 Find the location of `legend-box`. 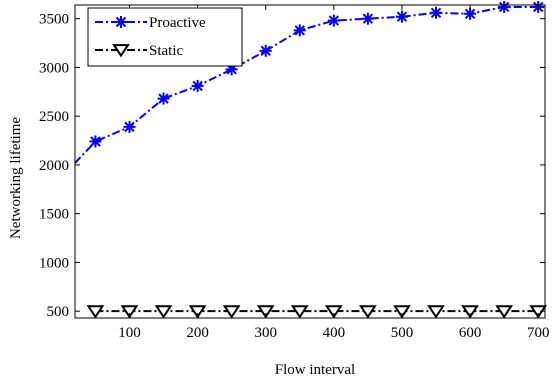

legend-box is located at coordinates (165, 37).